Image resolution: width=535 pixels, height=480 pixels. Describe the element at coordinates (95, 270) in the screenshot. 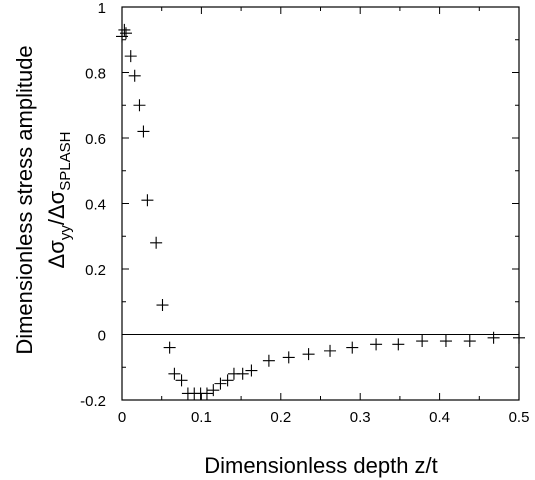

I see `y-tick-label: 0.2` at that location.